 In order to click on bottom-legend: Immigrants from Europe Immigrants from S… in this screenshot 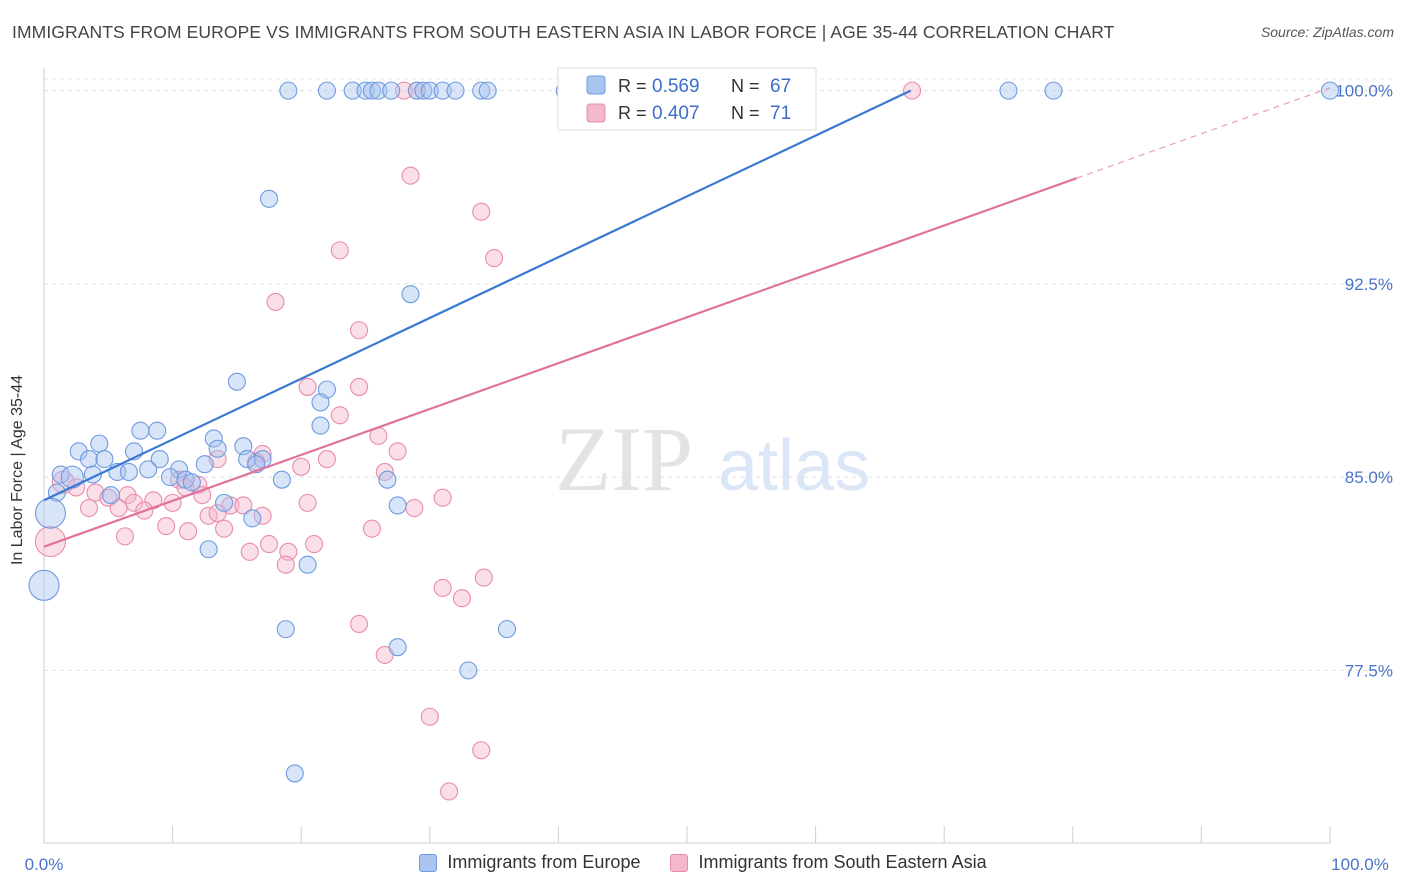, I will do `click(703, 862)`.